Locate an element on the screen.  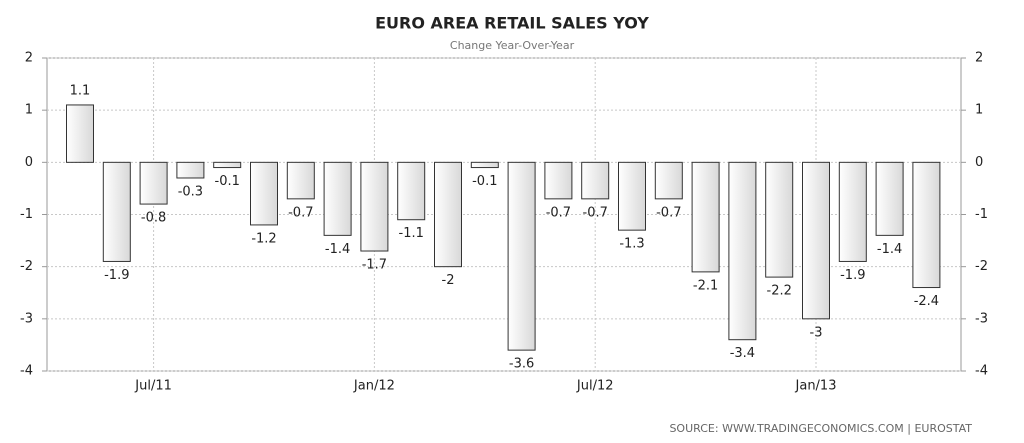
y-tick-label: -4 is located at coordinates (26, 371).